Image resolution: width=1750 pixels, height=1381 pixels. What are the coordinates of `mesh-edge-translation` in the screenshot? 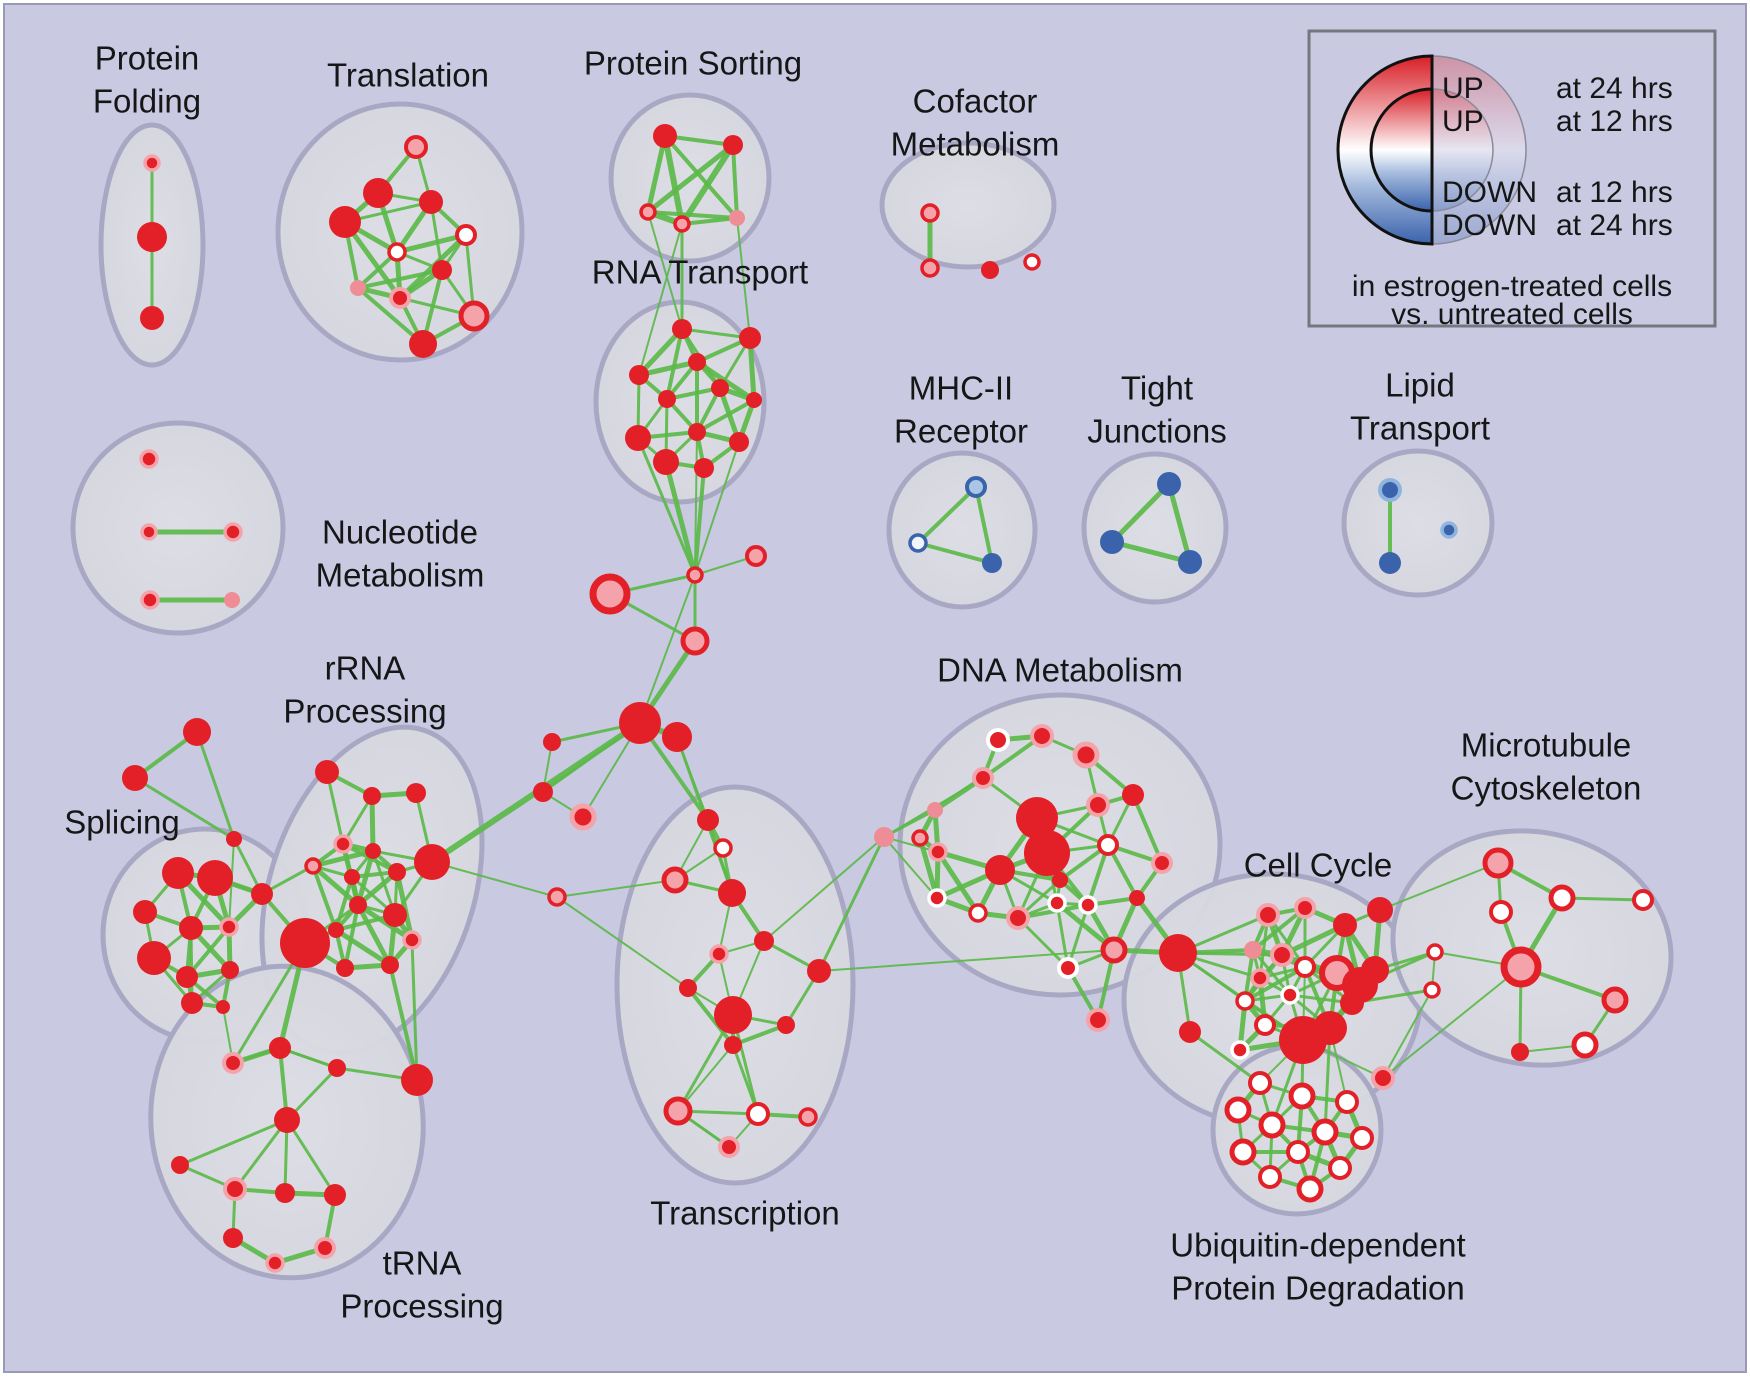 It's located at (431, 243).